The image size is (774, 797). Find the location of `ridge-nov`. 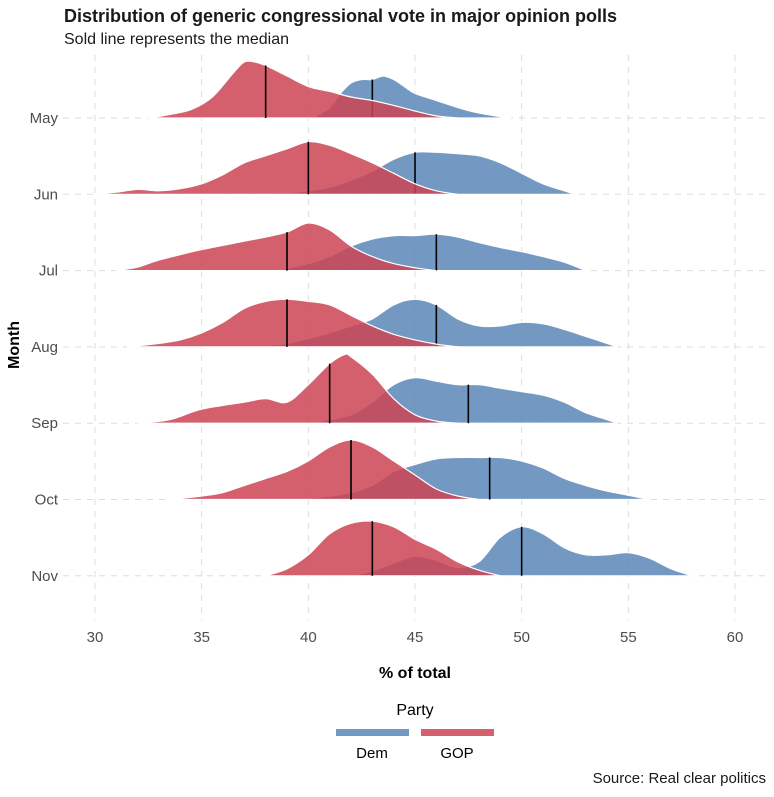

ridge-nov is located at coordinates (479, 548).